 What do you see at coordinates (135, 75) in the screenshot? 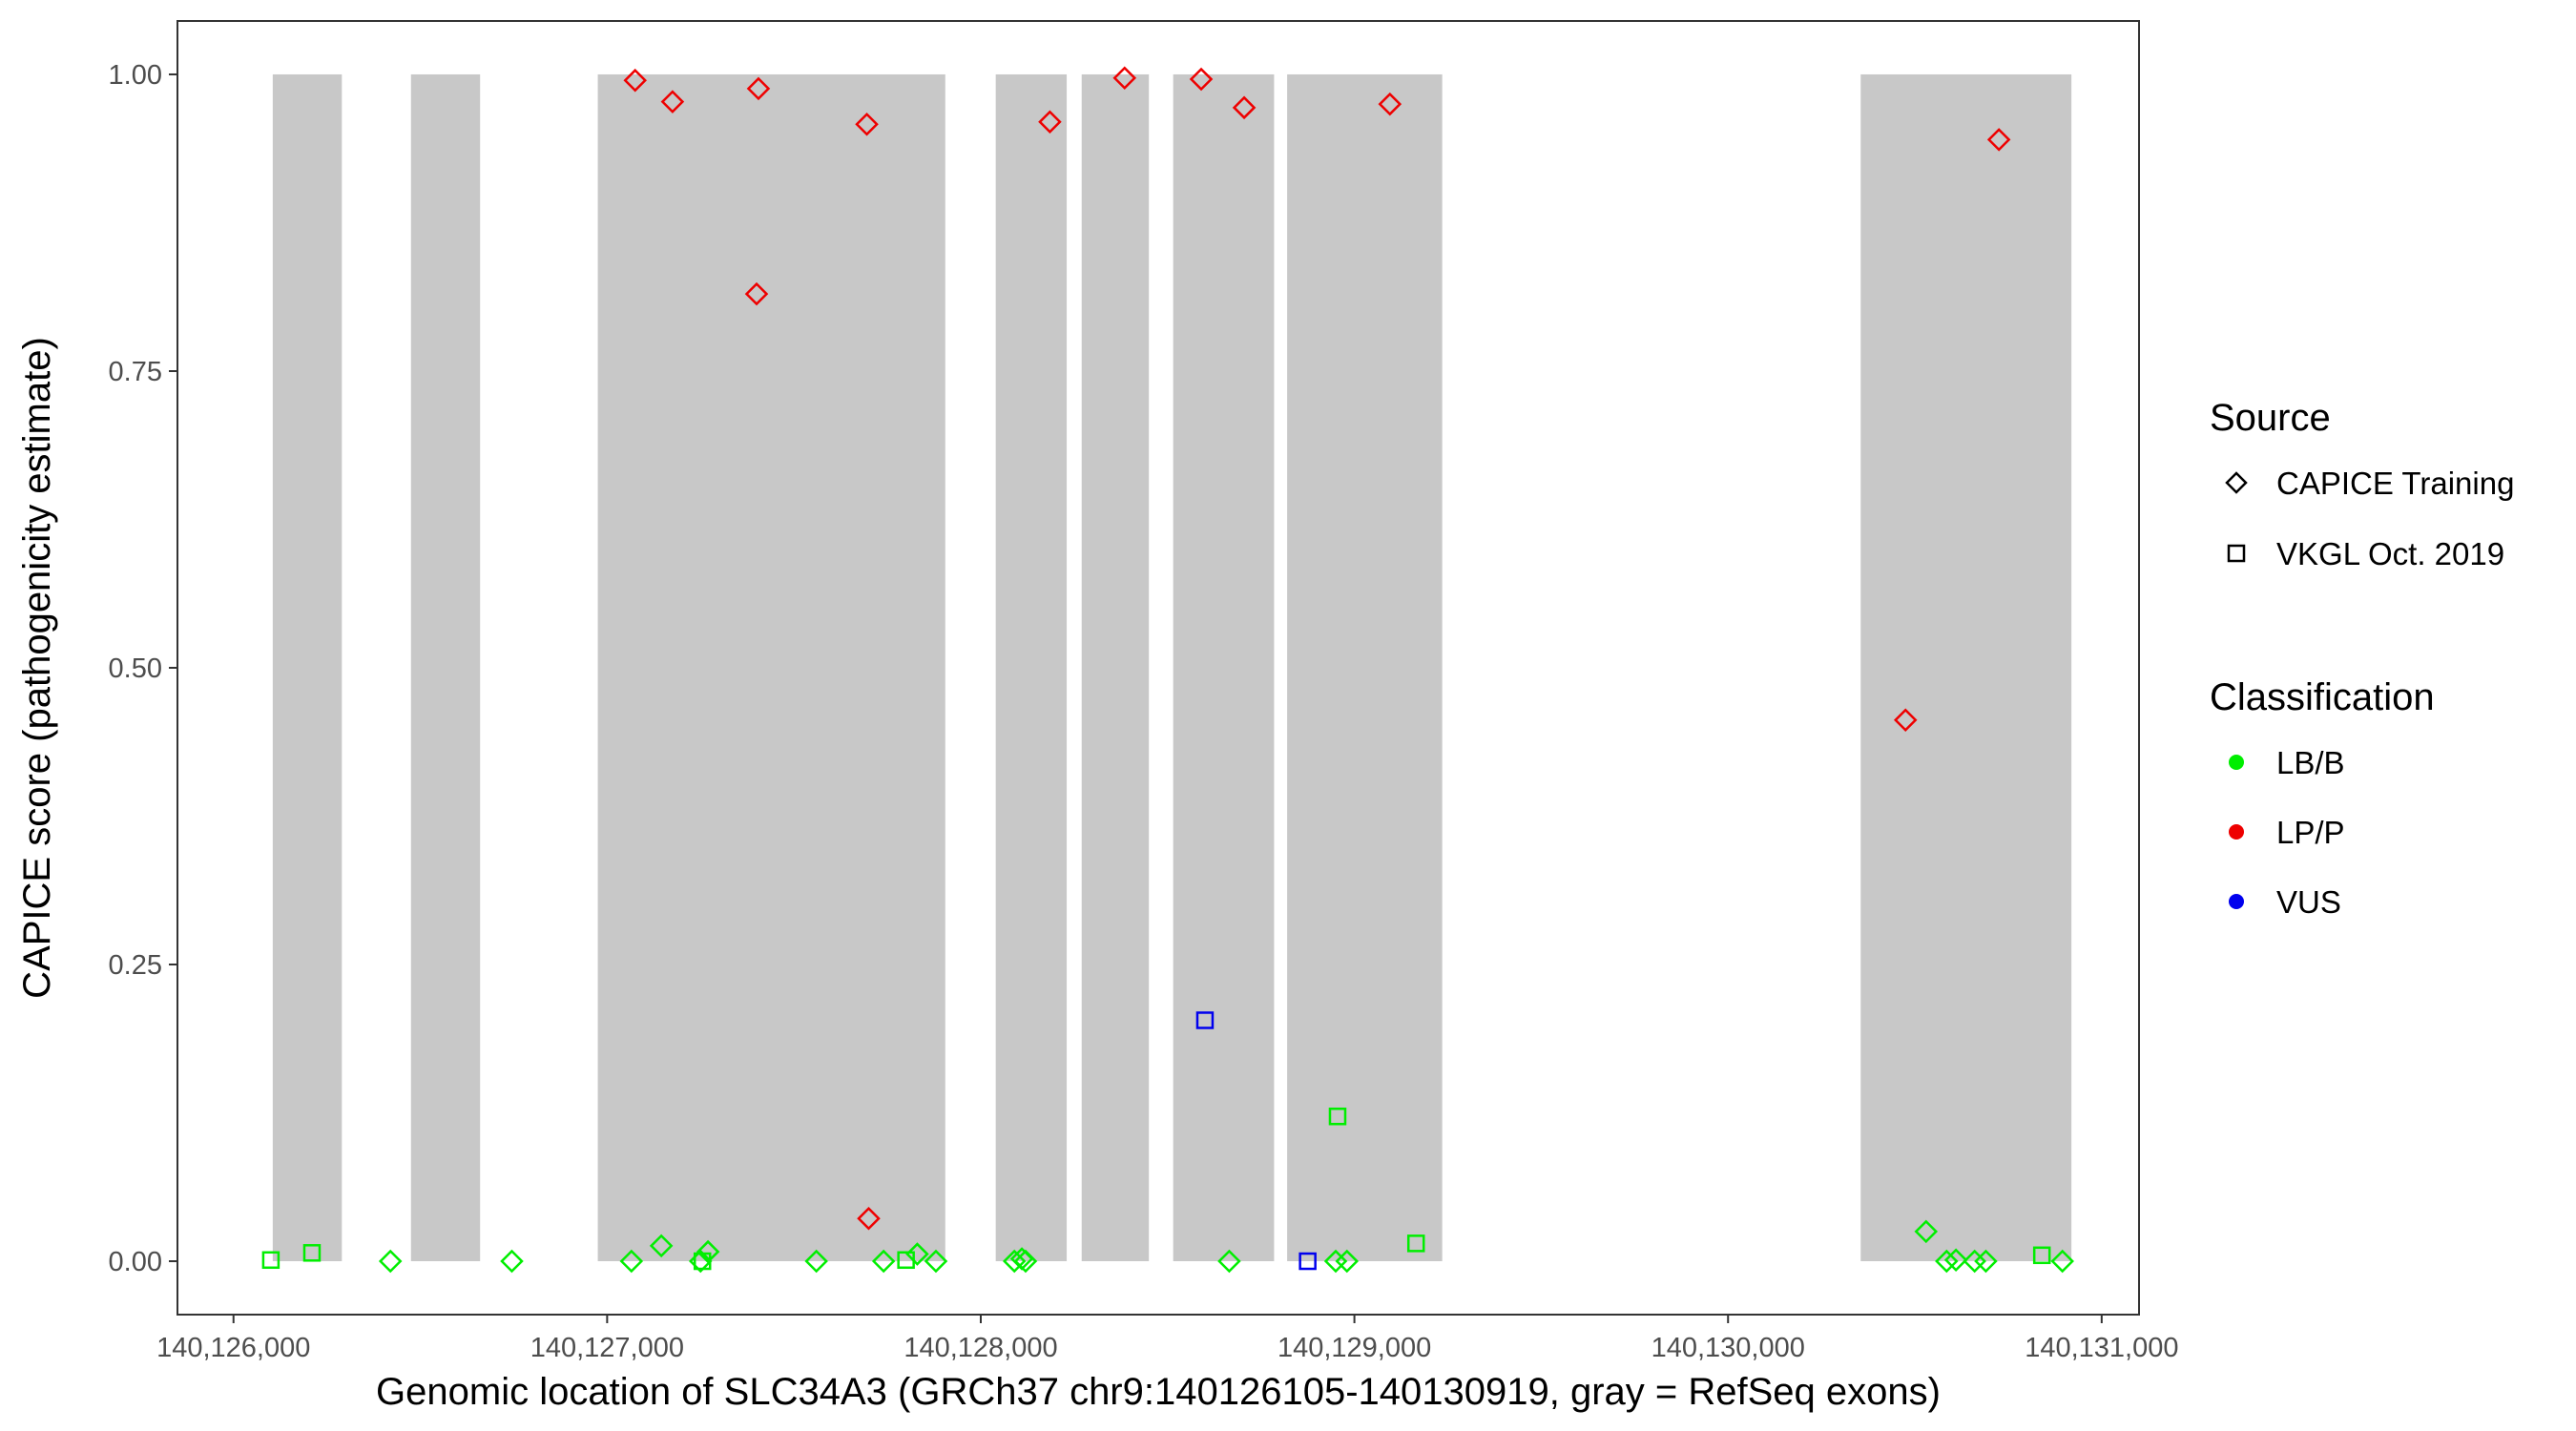
I see `y-tick-label: 1.00` at bounding box center [135, 75].